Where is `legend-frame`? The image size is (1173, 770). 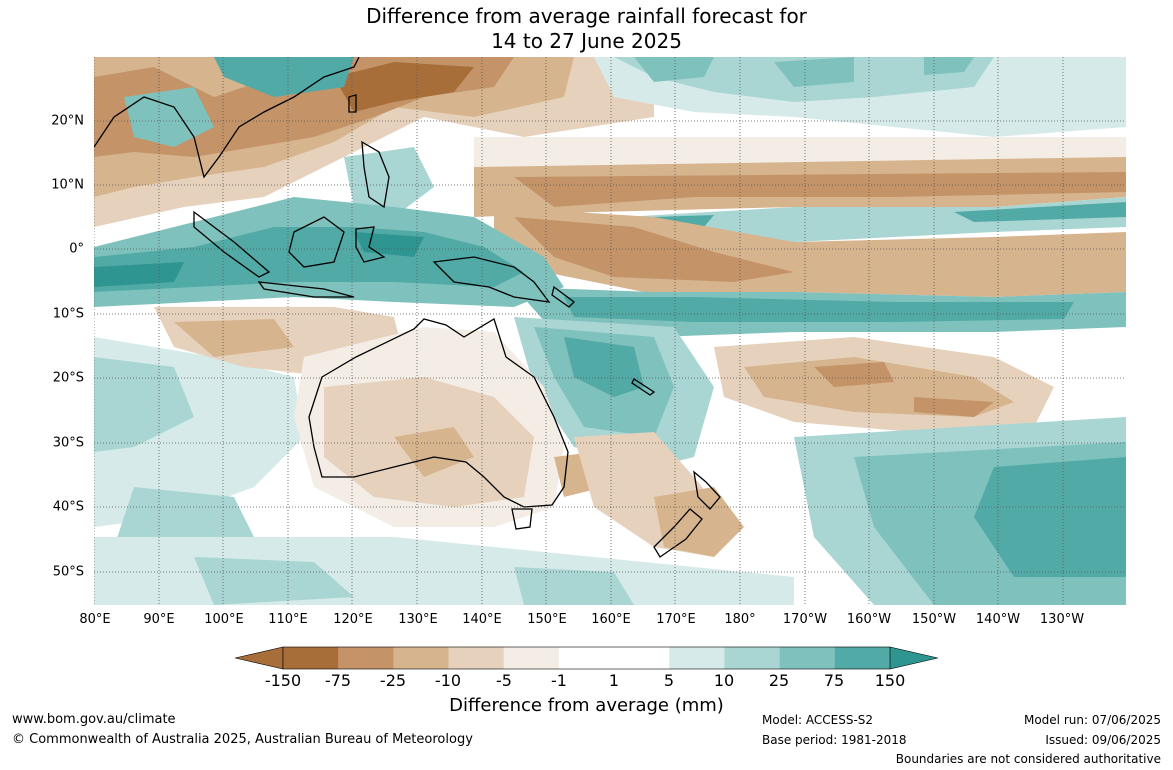
legend-frame is located at coordinates (586, 658).